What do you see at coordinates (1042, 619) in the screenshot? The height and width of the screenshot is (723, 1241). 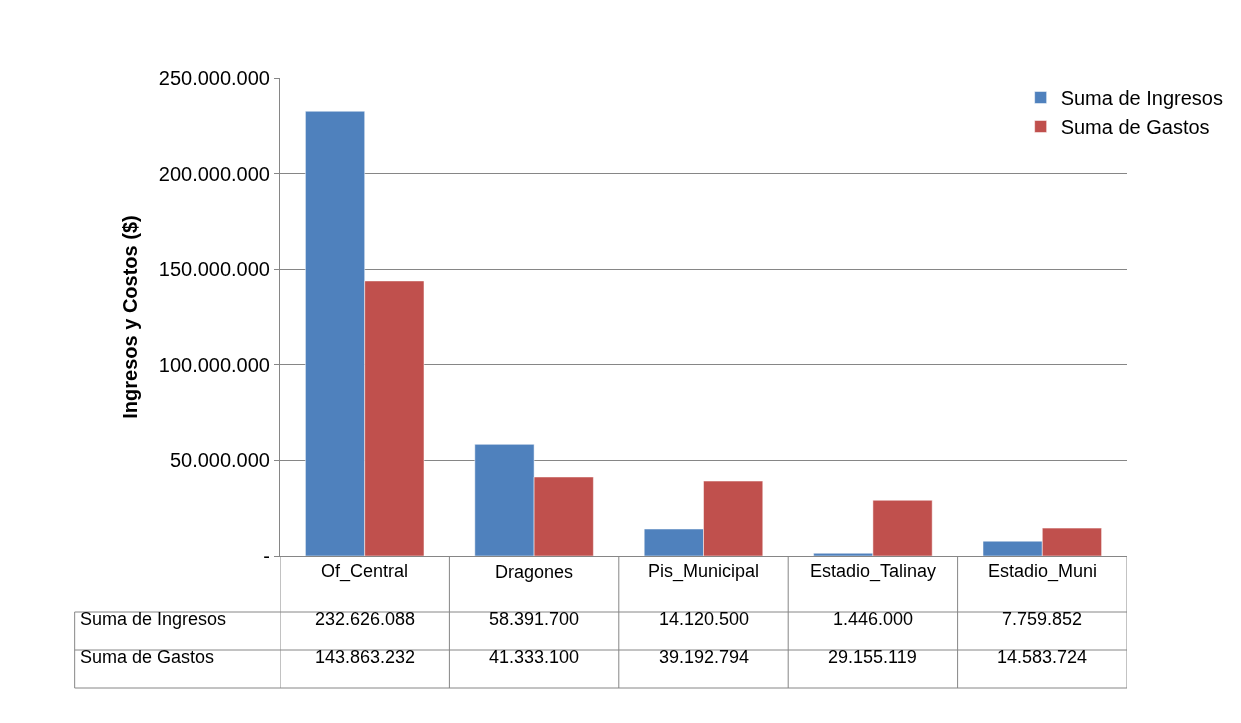 I see `data-label: 7.759.852` at bounding box center [1042, 619].